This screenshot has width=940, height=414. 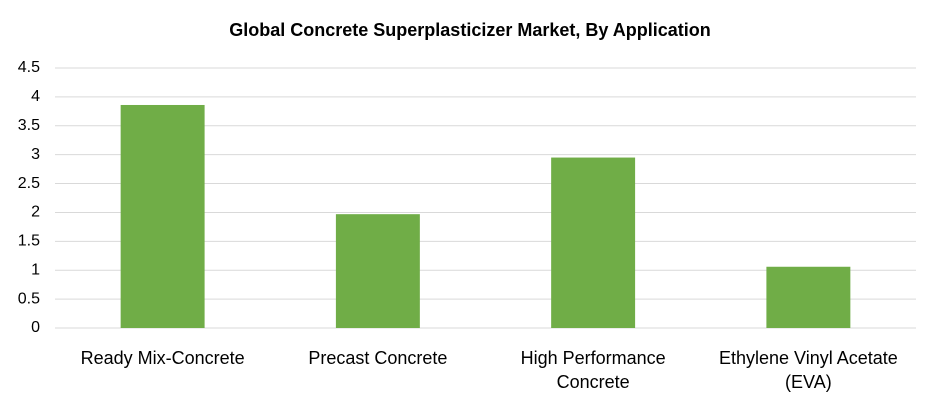 I want to click on y-tick-label: 2.5, so click(x=29, y=183).